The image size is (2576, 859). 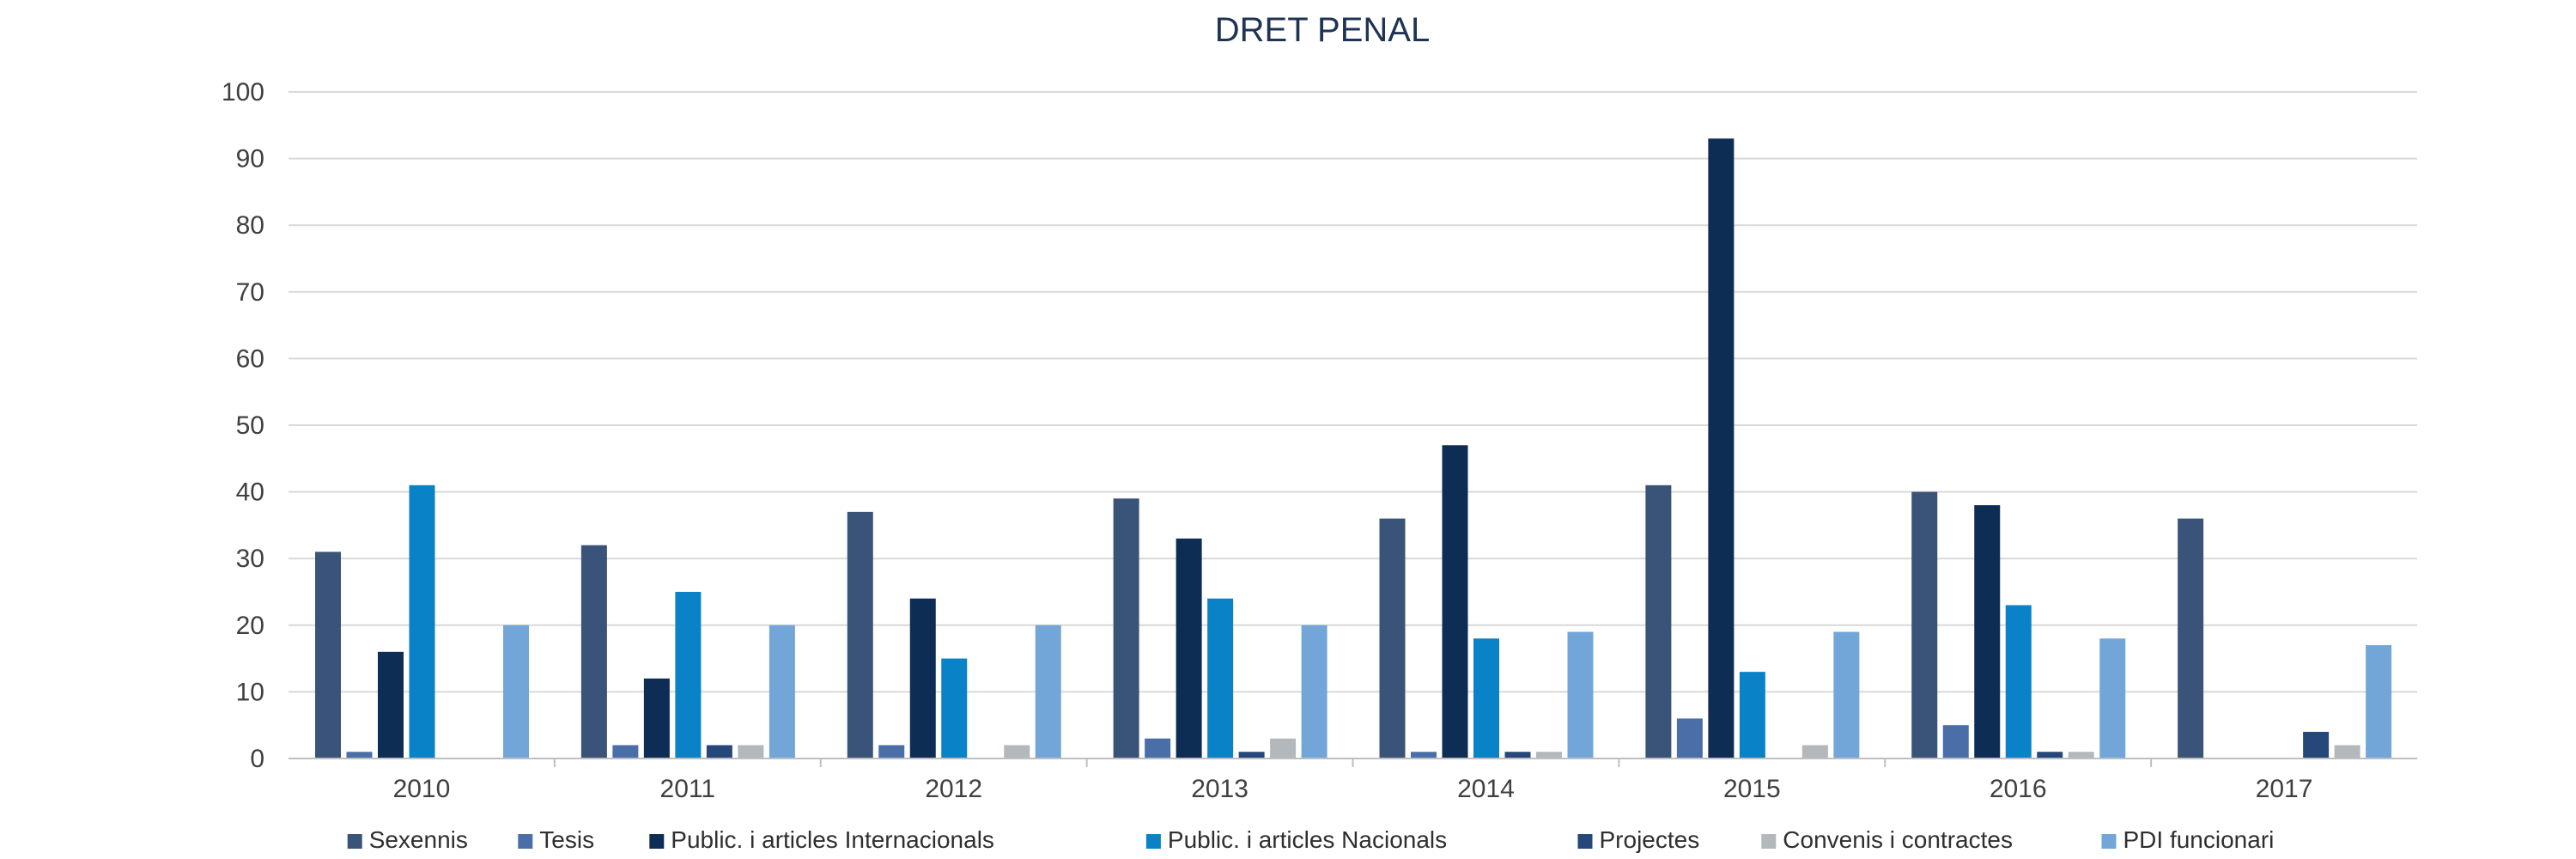 What do you see at coordinates (1486, 789) in the screenshot?
I see `x-tick-label: 2014` at bounding box center [1486, 789].